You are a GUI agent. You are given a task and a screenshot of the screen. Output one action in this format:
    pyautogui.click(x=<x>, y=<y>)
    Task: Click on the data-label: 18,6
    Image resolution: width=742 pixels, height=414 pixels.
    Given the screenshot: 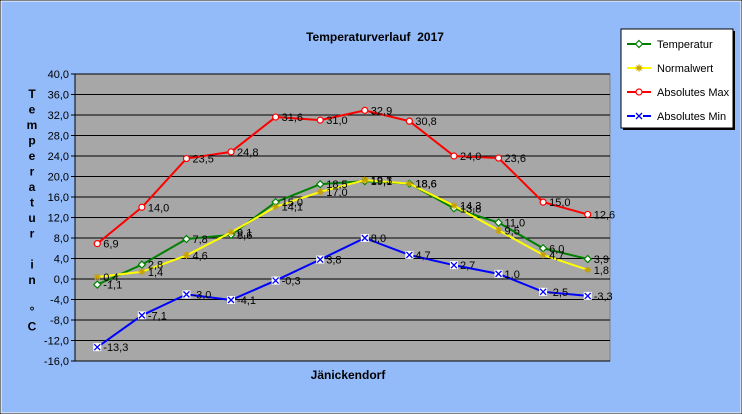 What is the action you would take?
    pyautogui.click(x=425, y=185)
    